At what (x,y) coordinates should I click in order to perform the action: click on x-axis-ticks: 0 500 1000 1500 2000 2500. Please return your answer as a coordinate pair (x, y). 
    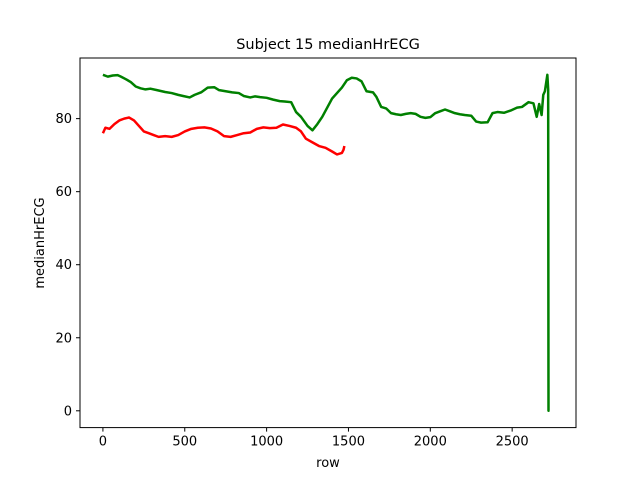
    Looking at the image, I should click on (314, 438).